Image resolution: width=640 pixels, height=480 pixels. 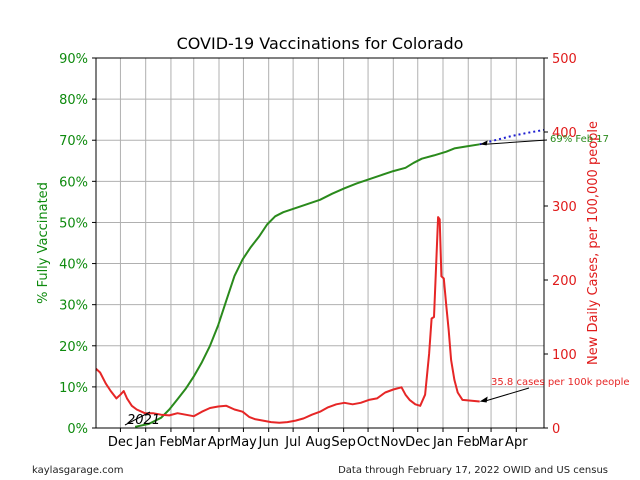 What do you see at coordinates (137, 418) in the screenshot?
I see `annotation-arrow-year` at bounding box center [137, 418].